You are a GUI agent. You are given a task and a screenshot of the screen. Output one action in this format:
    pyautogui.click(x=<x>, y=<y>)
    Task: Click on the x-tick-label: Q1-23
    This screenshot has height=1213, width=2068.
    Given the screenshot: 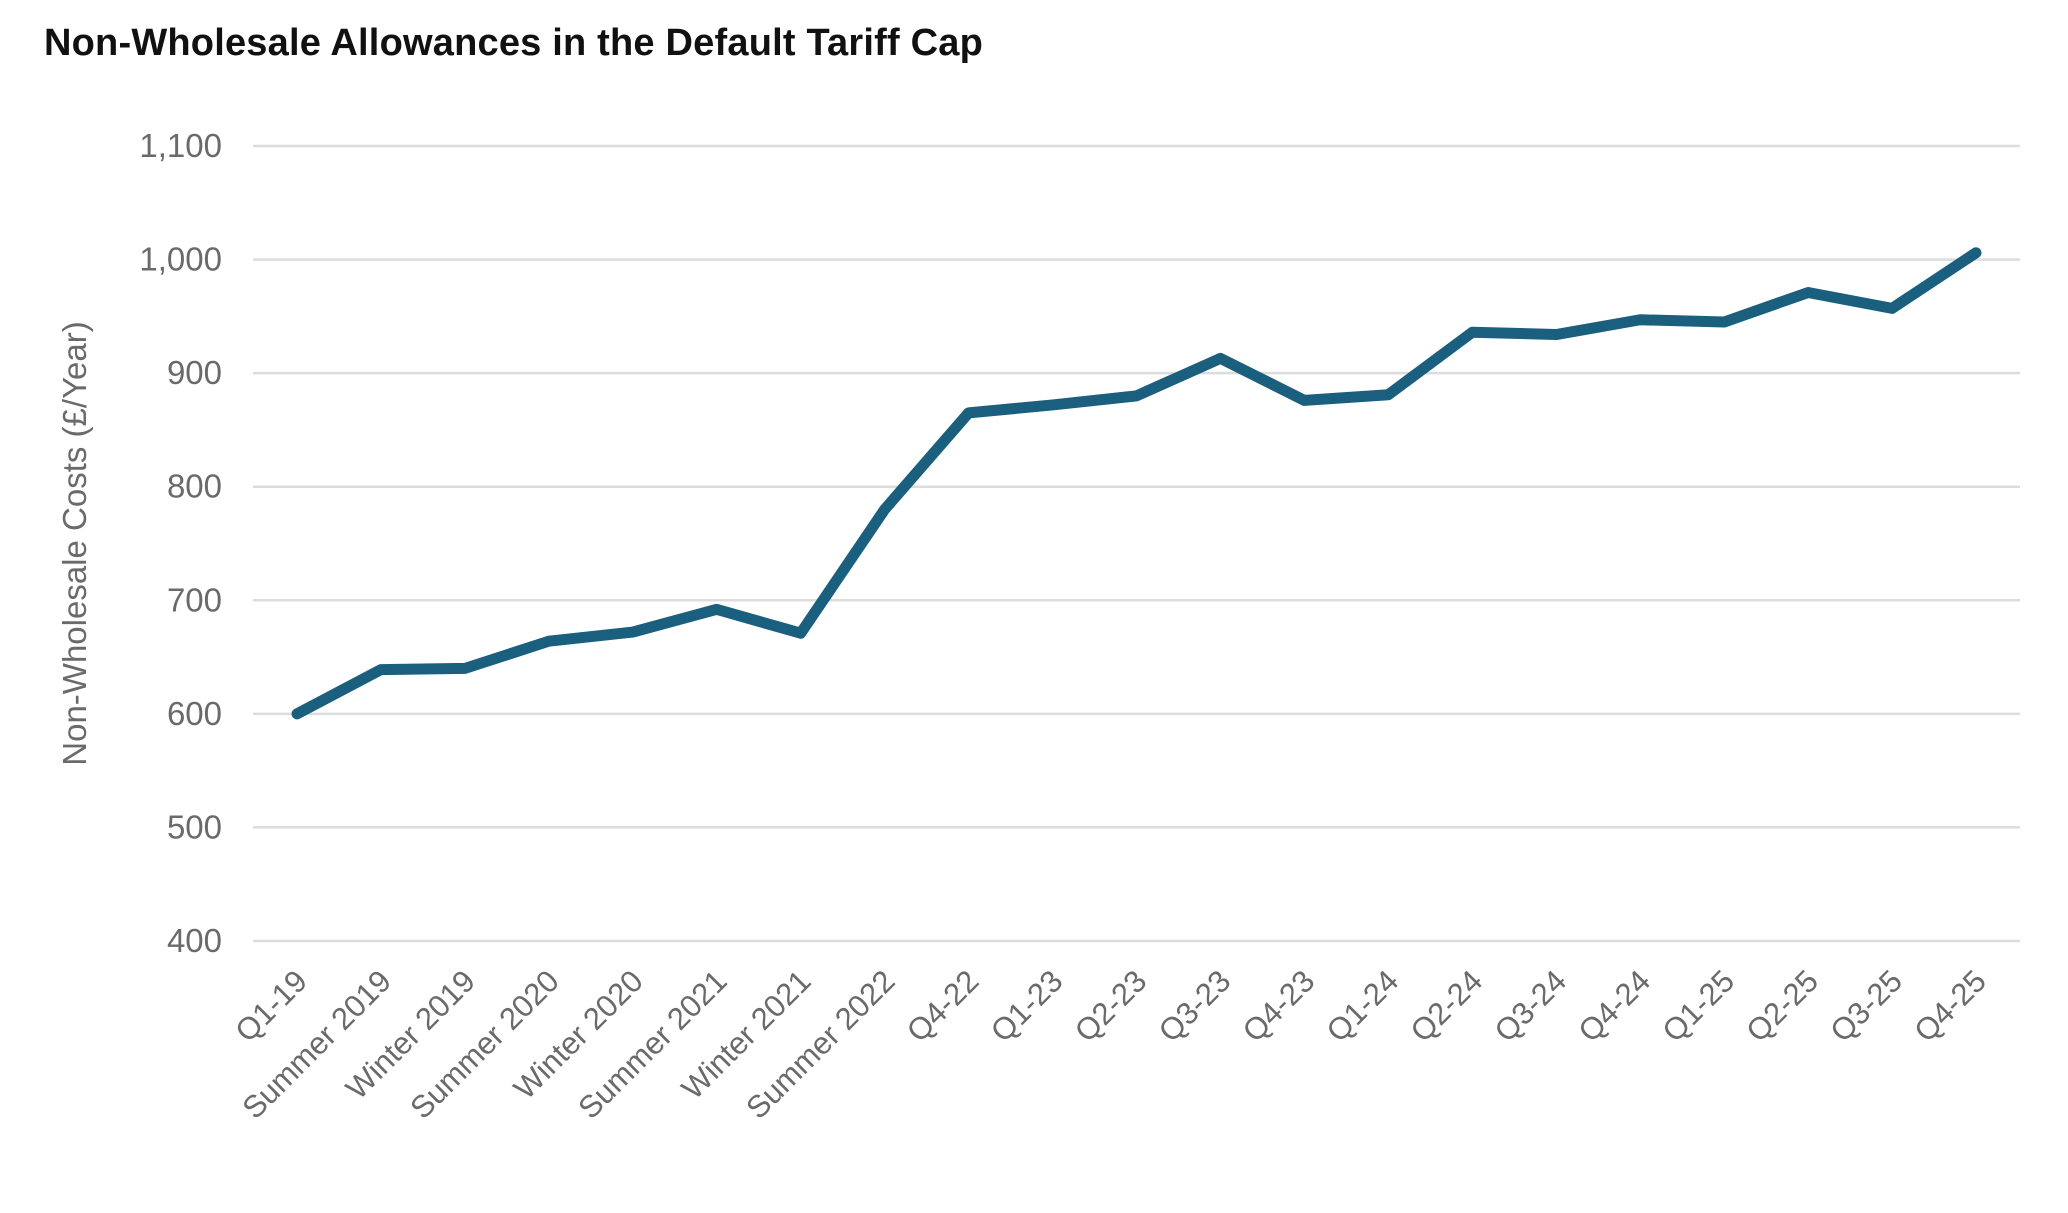 What is the action you would take?
    pyautogui.click(x=1027, y=1006)
    